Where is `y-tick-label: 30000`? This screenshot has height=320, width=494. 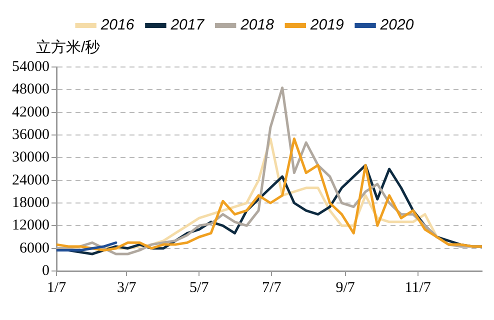
y-tick-label: 30000 is located at coordinates (31, 158).